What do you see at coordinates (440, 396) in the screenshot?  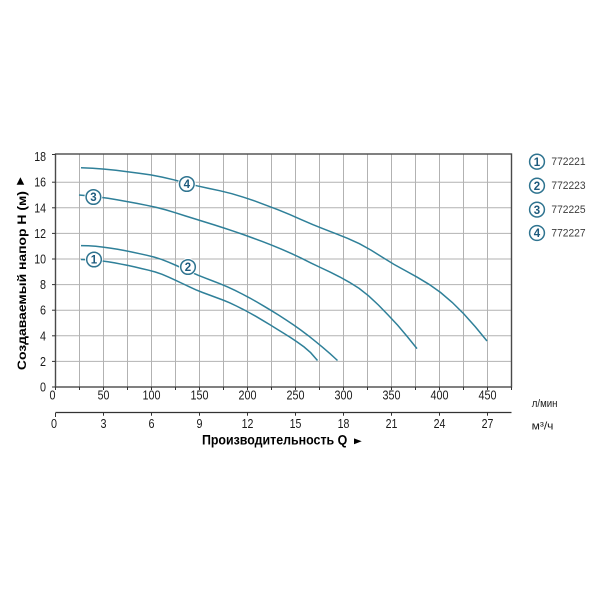 I see `svg-text: 400` at bounding box center [440, 396].